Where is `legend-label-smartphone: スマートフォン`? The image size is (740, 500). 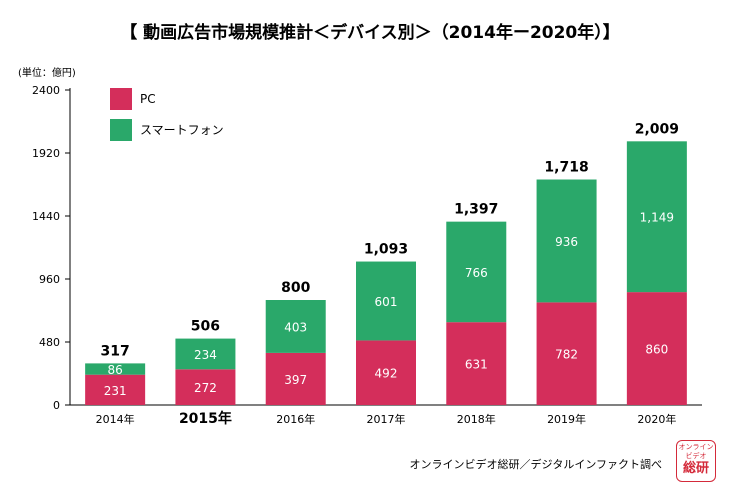 legend-label-smartphone: スマートフォン is located at coordinates (182, 130).